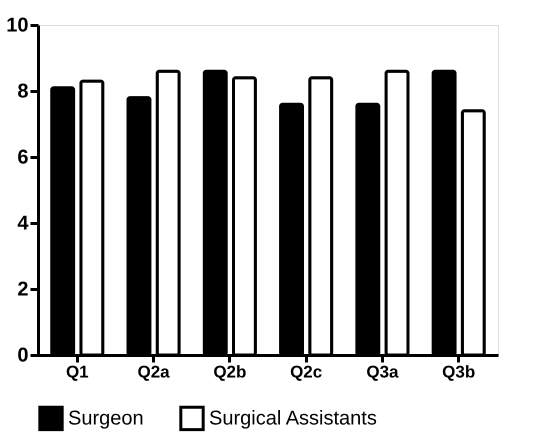 The width and height of the screenshot is (550, 441). Describe the element at coordinates (154, 372) in the screenshot. I see `x-tick-label: Q2a` at that location.